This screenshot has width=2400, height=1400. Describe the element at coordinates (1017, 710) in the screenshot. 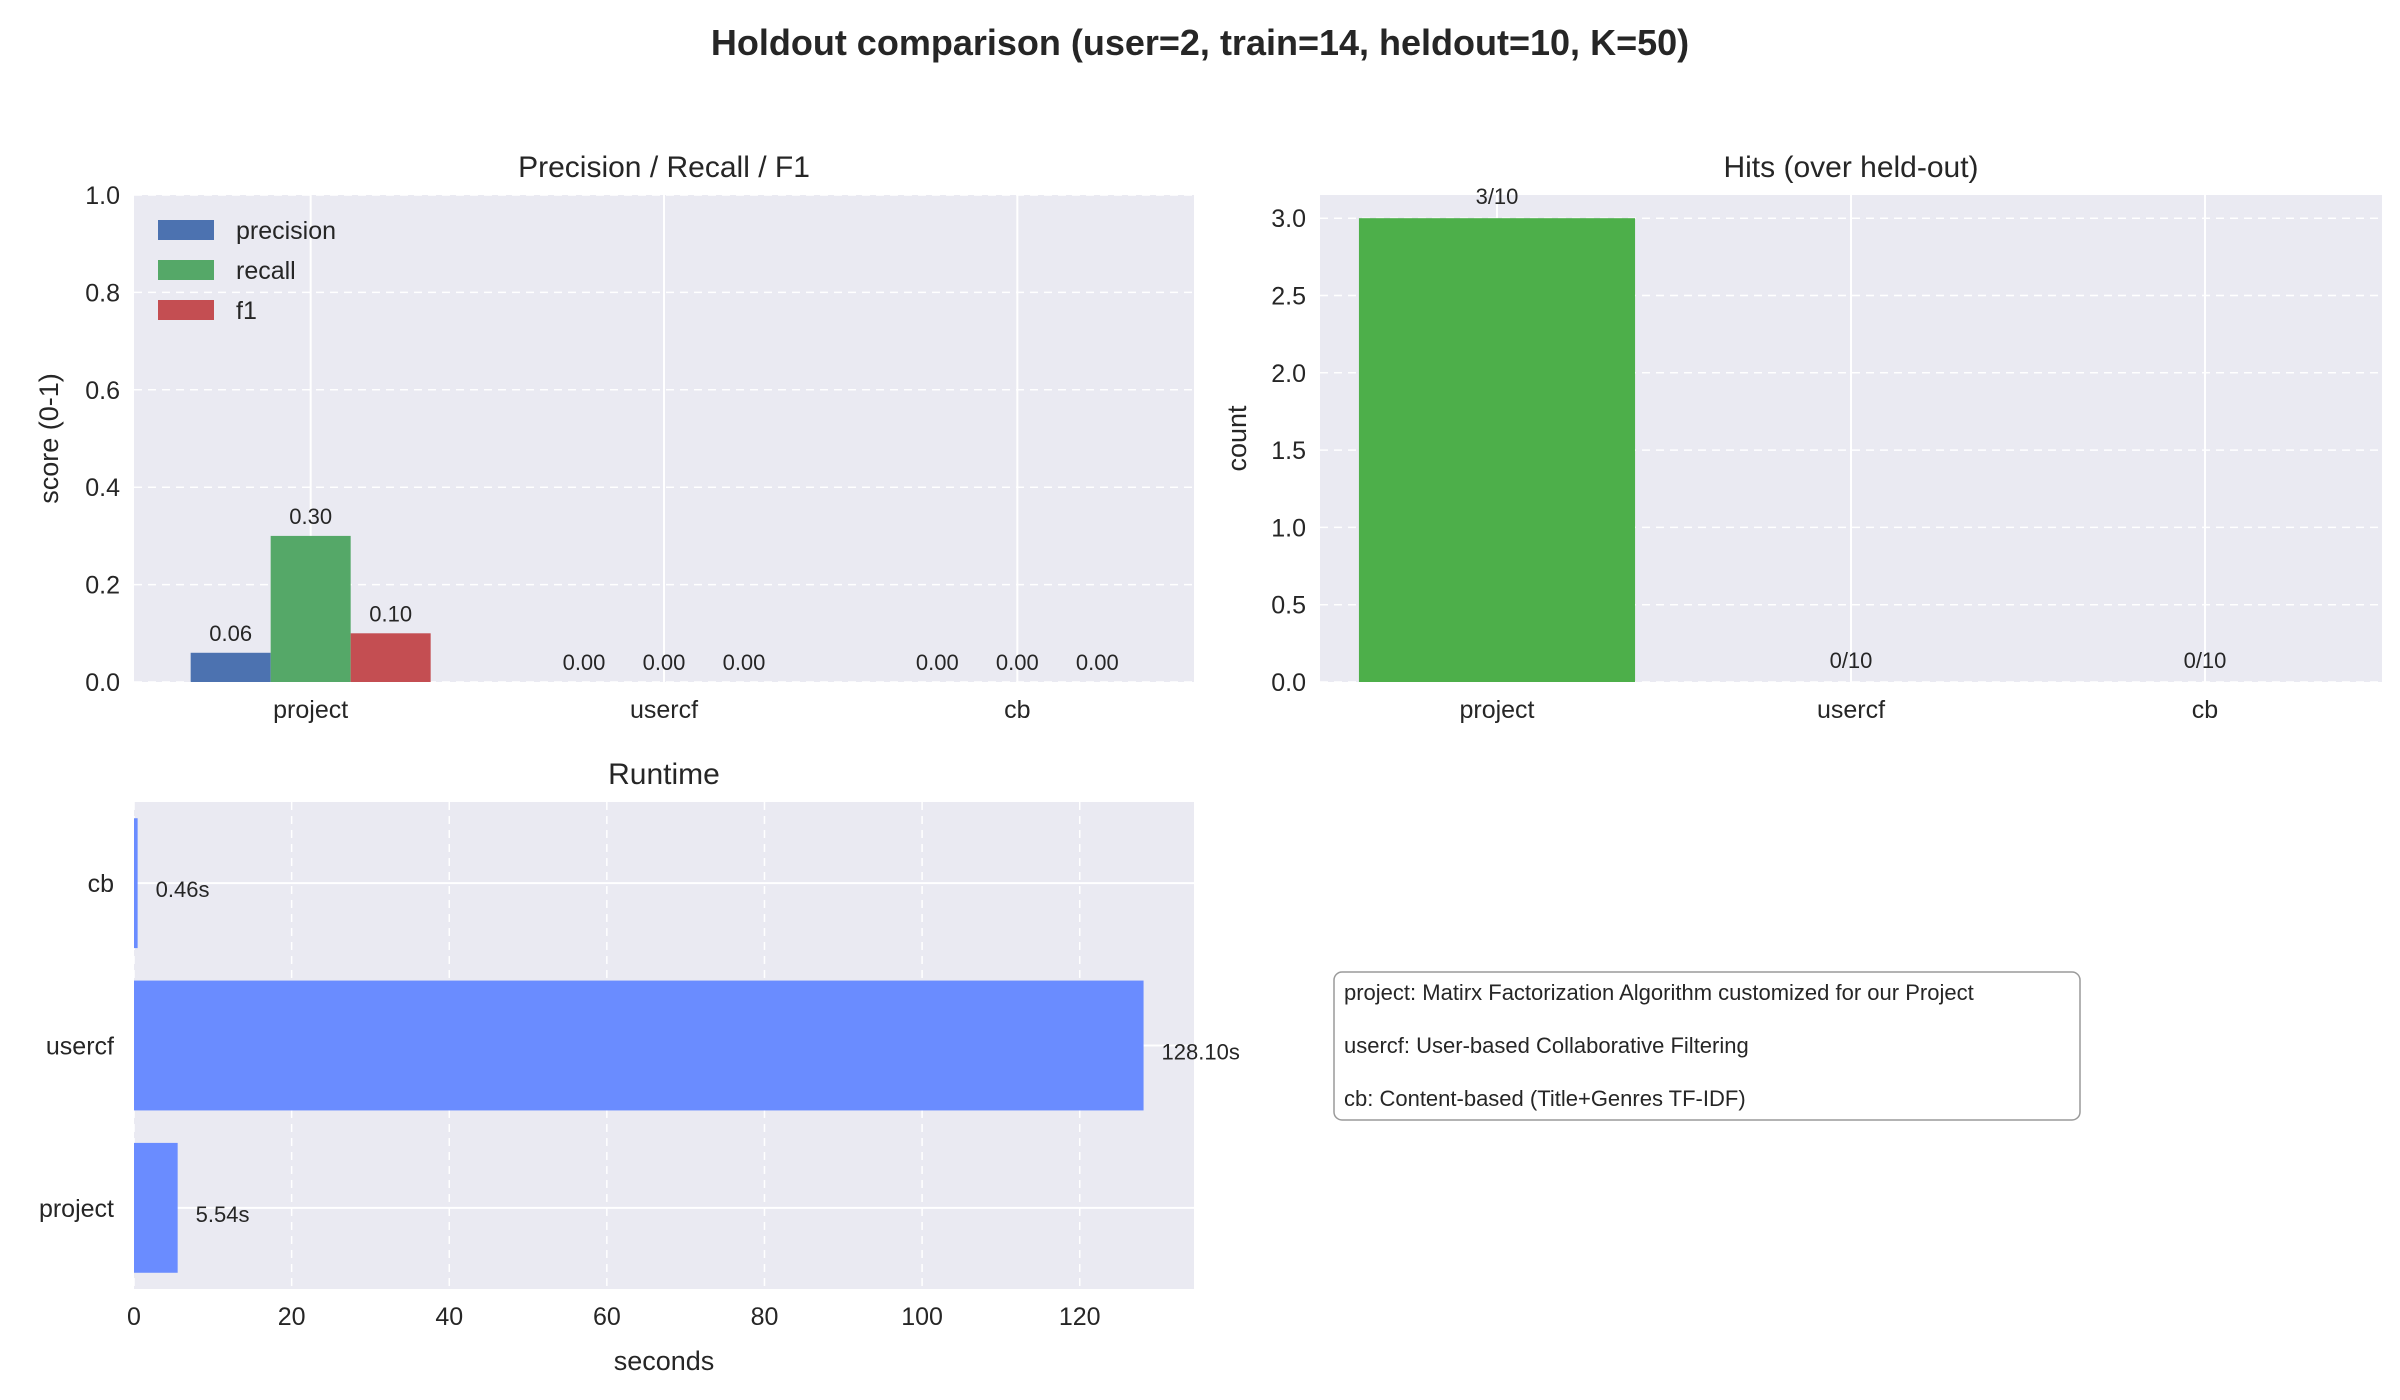

I see `prf-xtick-label: cb` at that location.